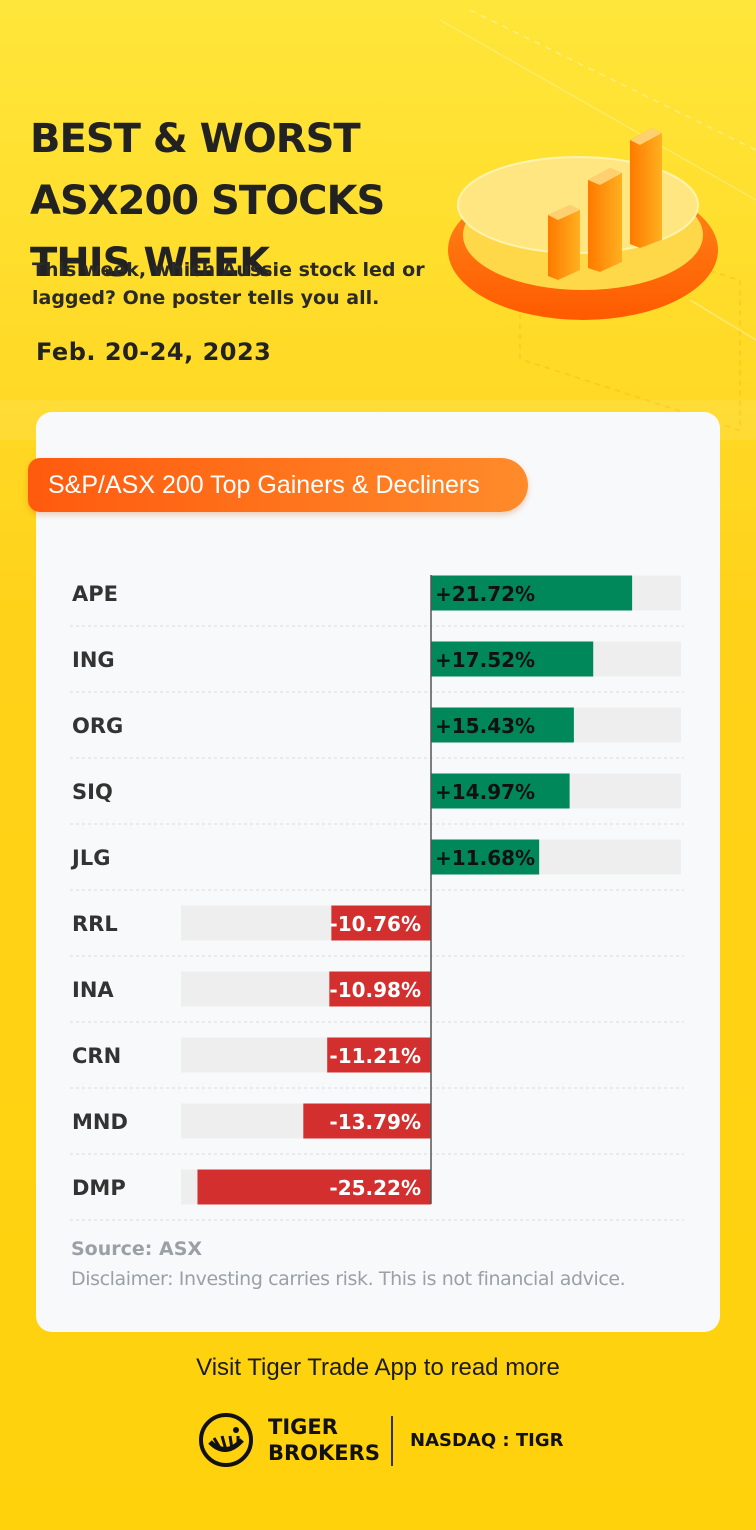 The image size is (756, 1530). Describe the element at coordinates (96, 1056) in the screenshot. I see `category-label-crn: CRN` at that location.